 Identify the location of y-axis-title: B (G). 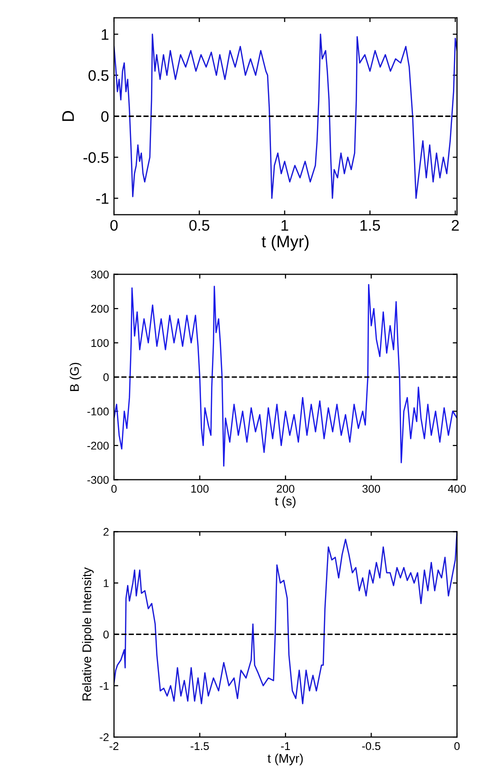
(76, 376).